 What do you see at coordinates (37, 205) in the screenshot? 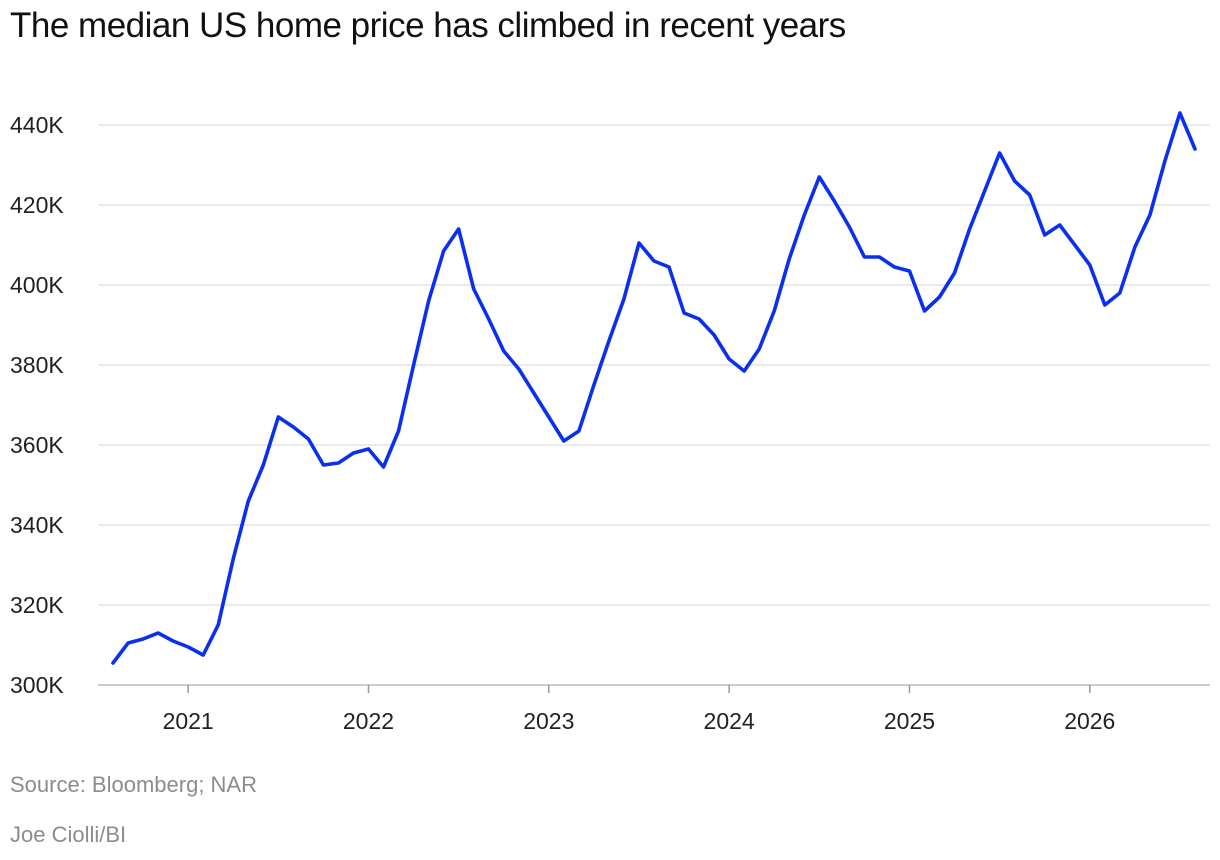
I see `y-tick-label: 420K` at bounding box center [37, 205].